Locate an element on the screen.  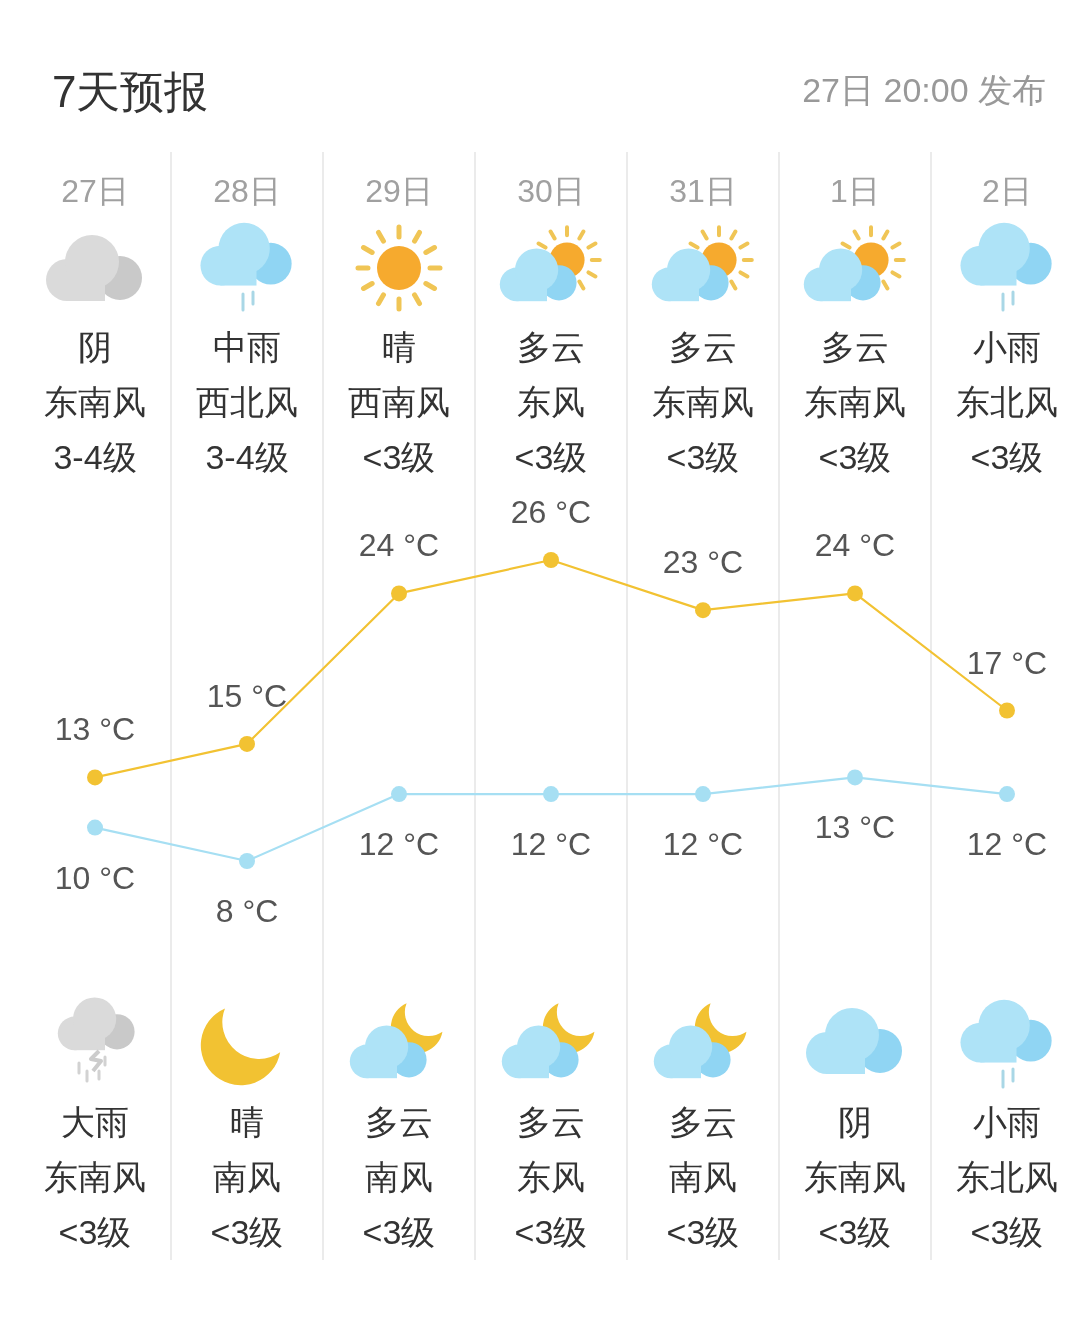
subtitle: 27日 20:00 发布 is located at coordinates (924, 90).